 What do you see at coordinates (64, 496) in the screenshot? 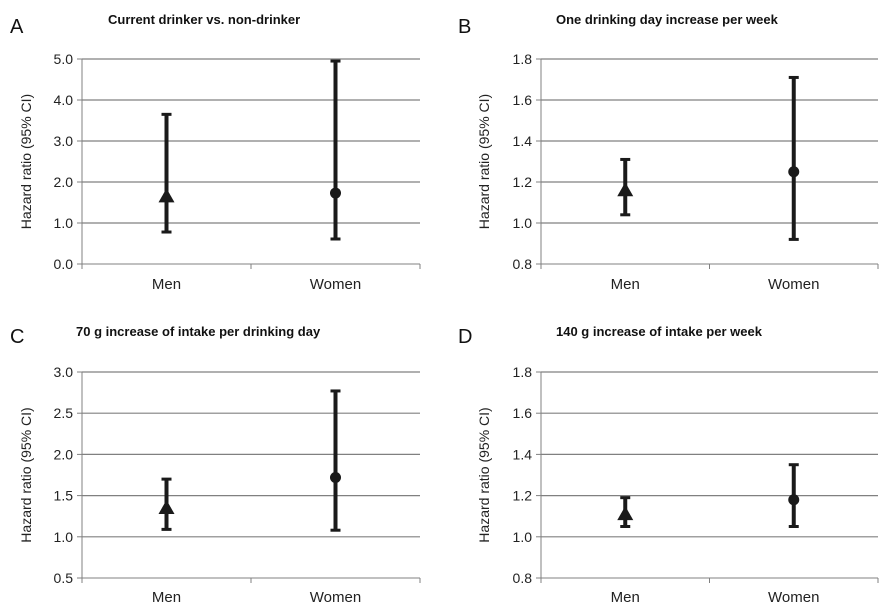
I see `y-tick-label: 1.5` at bounding box center [64, 496].